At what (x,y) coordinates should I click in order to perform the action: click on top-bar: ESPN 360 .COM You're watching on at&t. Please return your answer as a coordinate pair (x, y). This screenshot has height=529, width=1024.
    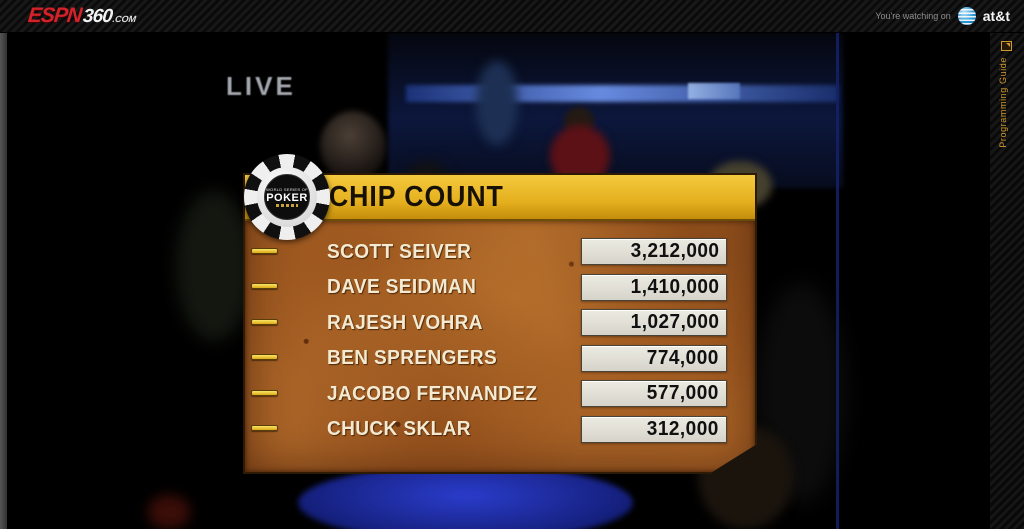
    Looking at the image, I should click on (512, 16).